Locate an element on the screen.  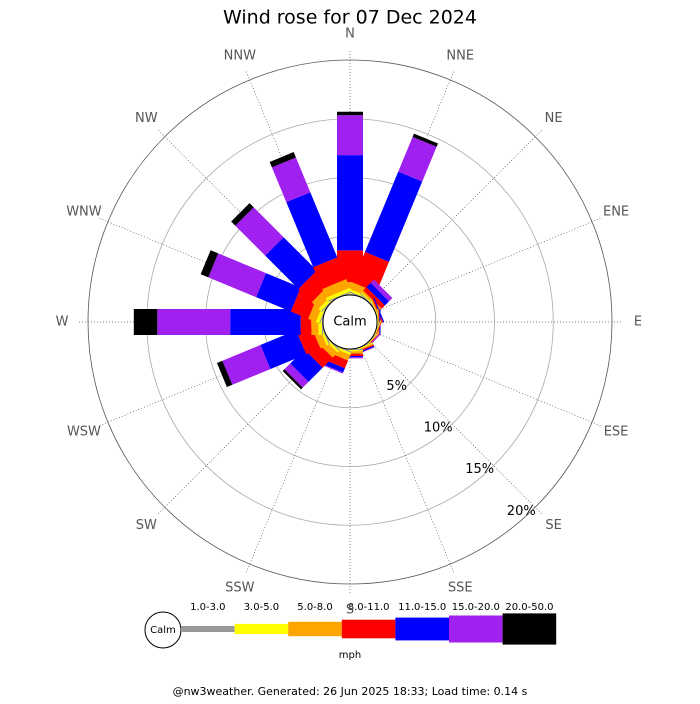
direction-label: WSW is located at coordinates (84, 432).